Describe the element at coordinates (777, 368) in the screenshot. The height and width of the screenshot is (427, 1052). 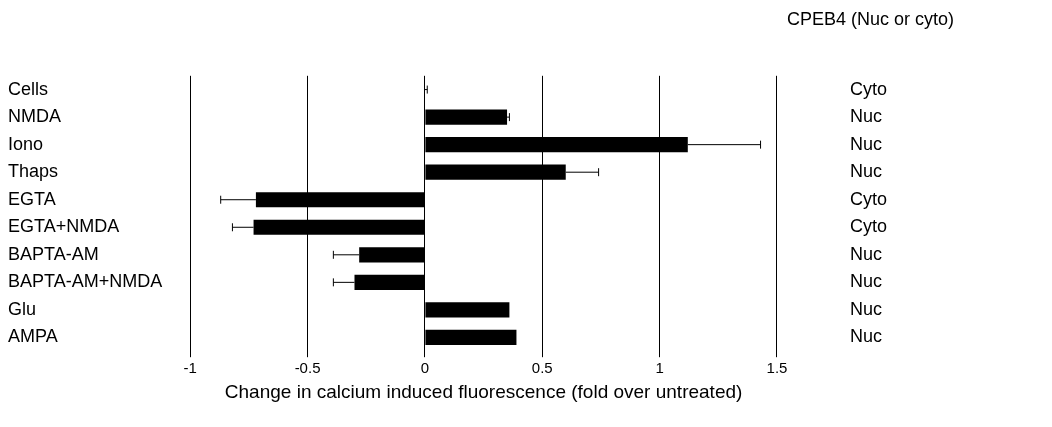
I see `x-tick-label: 1.5` at that location.